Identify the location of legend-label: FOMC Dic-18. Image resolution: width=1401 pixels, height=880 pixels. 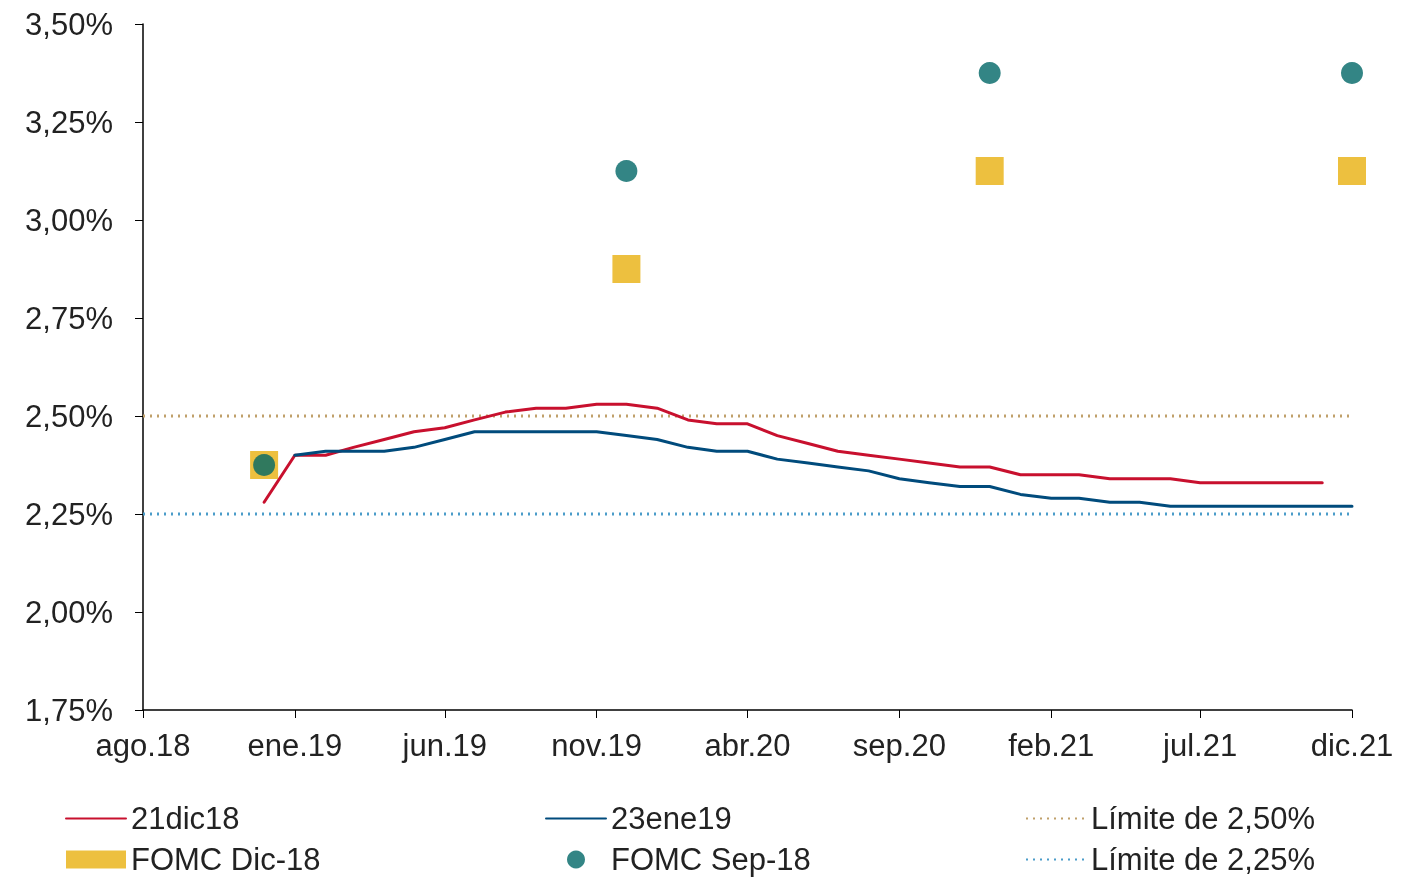
(226, 859).